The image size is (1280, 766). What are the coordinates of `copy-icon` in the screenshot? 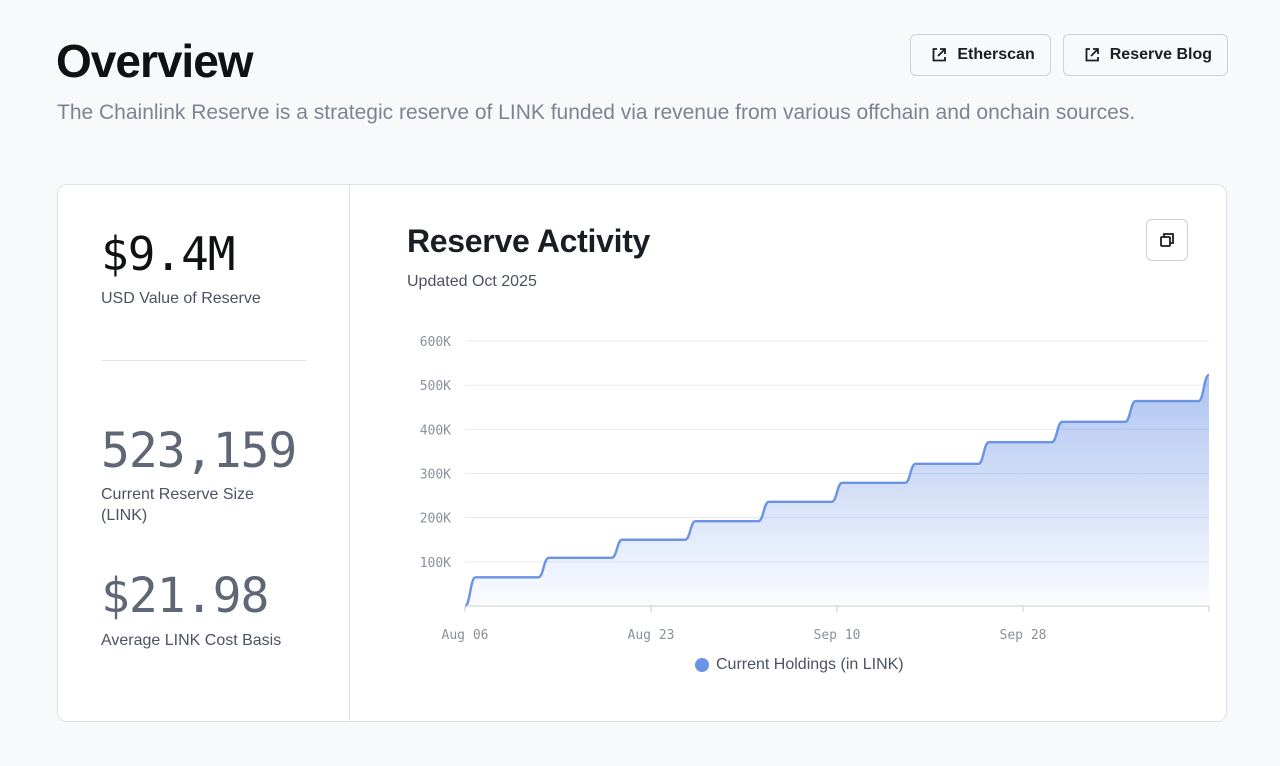 It's located at (1167, 240).